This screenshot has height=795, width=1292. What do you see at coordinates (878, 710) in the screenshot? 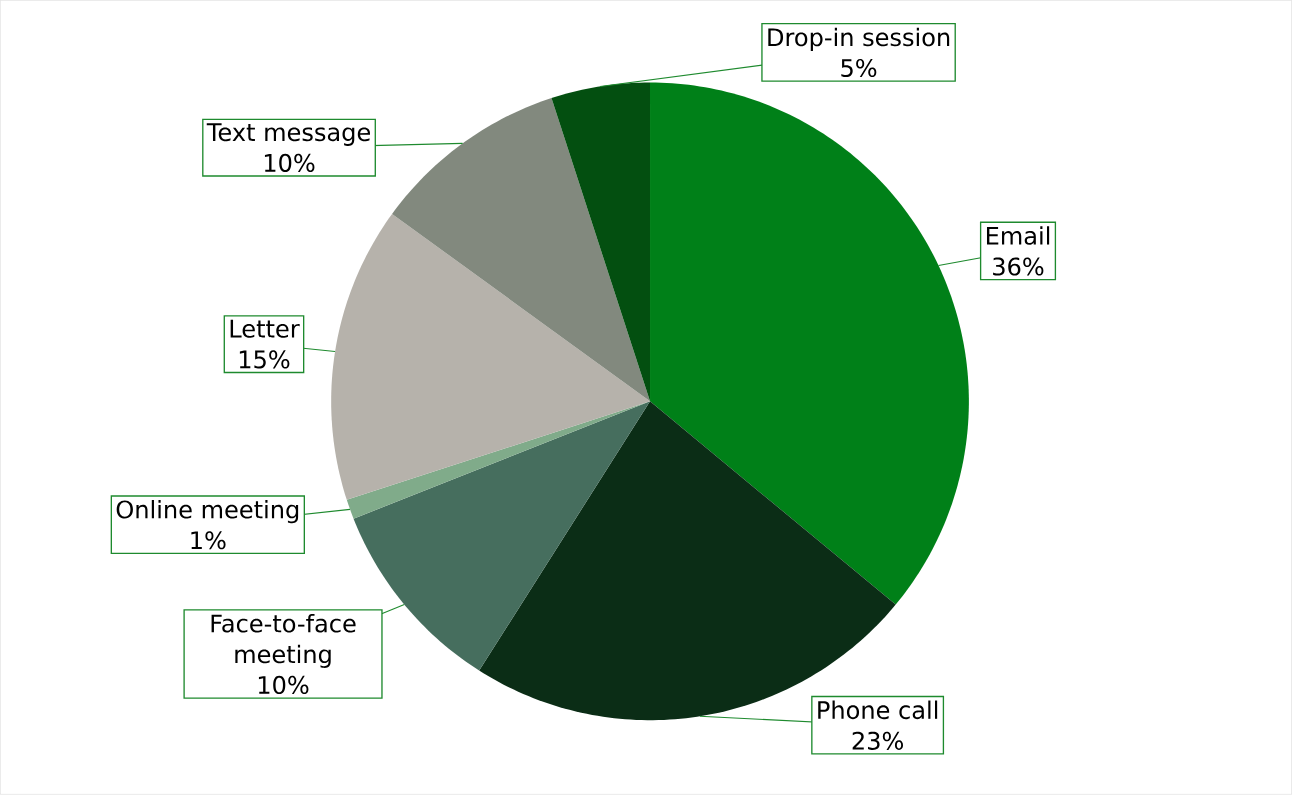
I see `slice-label: Phone call` at bounding box center [878, 710].